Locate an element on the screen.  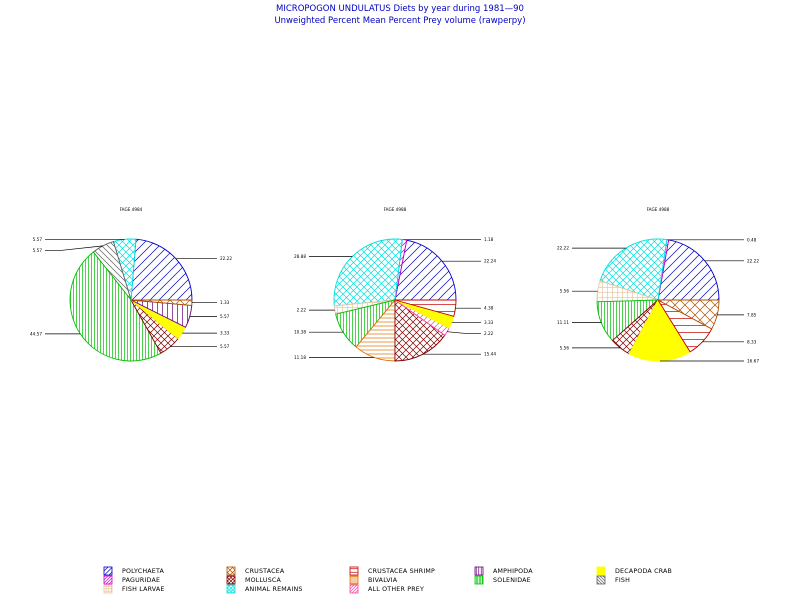
legend-item-polychaeta: POLYCHAETA is located at coordinates (134, 571).